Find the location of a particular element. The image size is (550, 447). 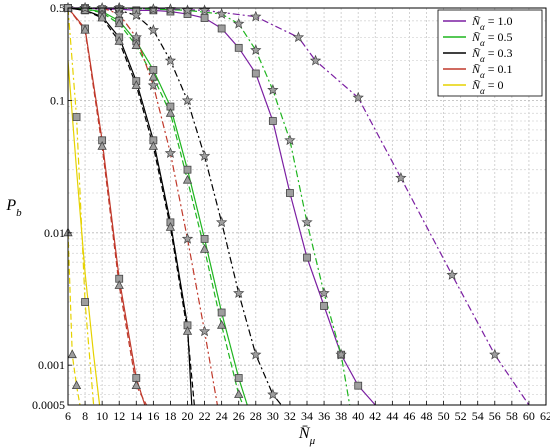

x-tick-label: 44 is located at coordinates (392, 416).